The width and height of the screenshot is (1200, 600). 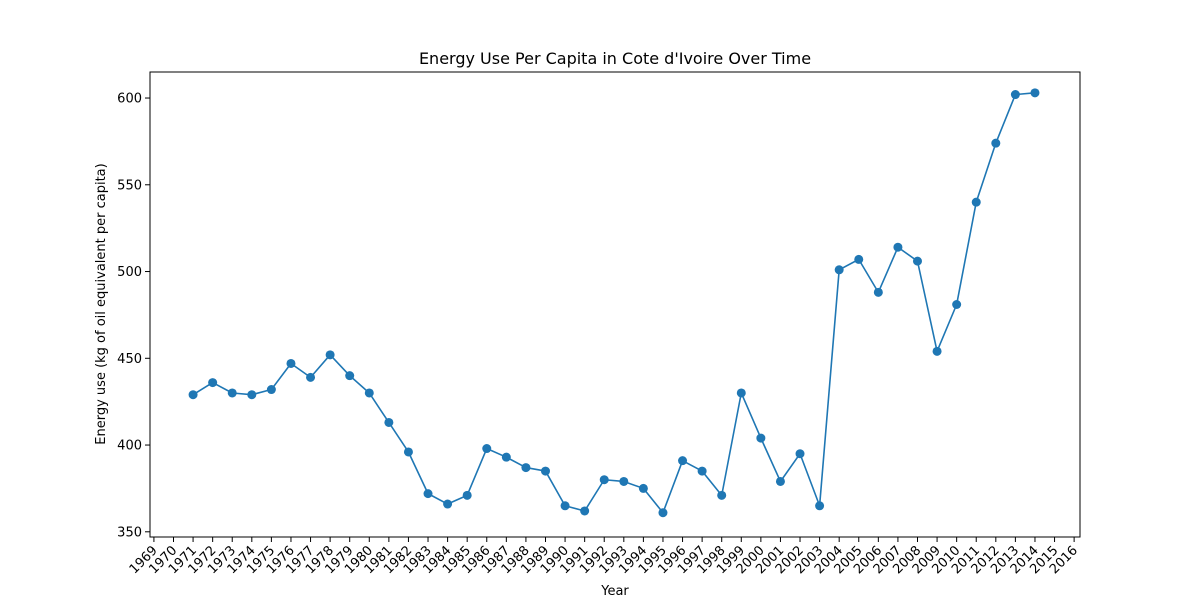 I want to click on y-tick-label: 550, so click(x=129, y=185).